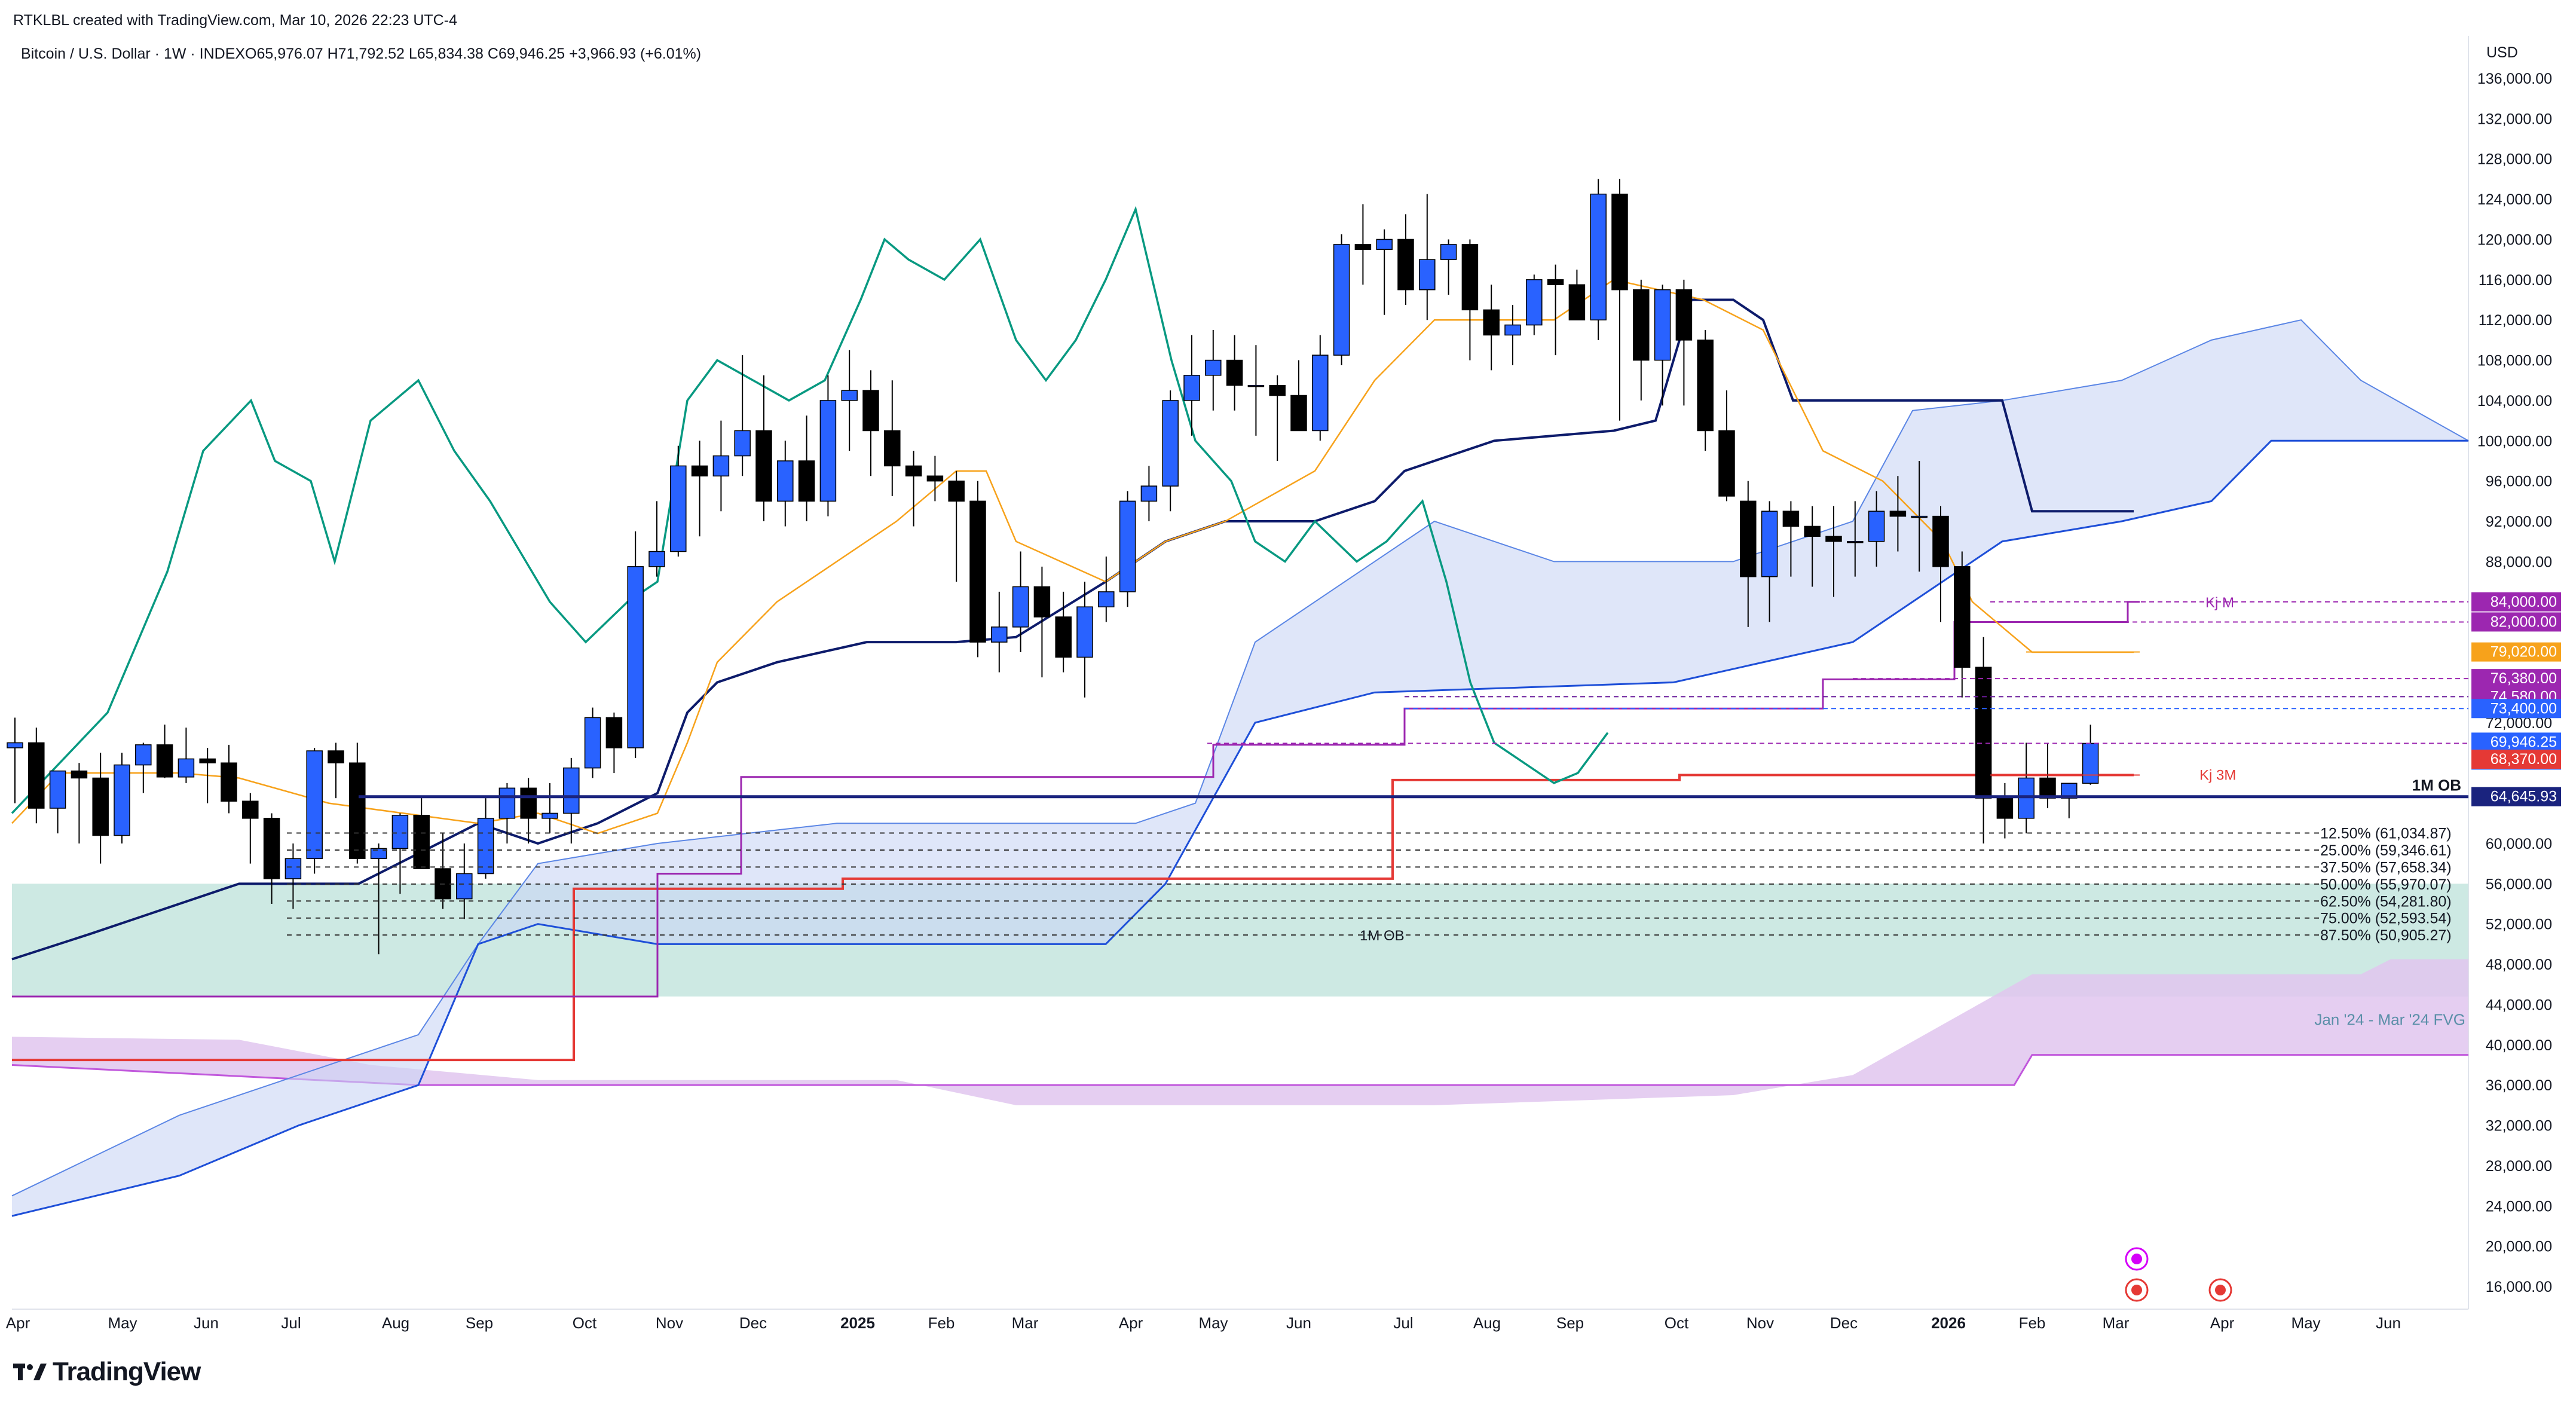 The height and width of the screenshot is (1406, 2576). Describe the element at coordinates (2524, 797) in the screenshot. I see `price-label-value: 64,645.93` at that location.